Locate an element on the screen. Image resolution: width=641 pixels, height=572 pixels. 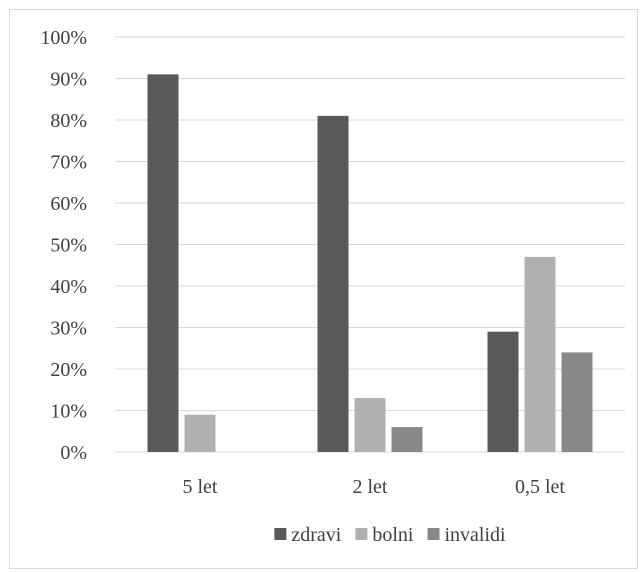
legend-swatch-invalidi is located at coordinates (433, 534).